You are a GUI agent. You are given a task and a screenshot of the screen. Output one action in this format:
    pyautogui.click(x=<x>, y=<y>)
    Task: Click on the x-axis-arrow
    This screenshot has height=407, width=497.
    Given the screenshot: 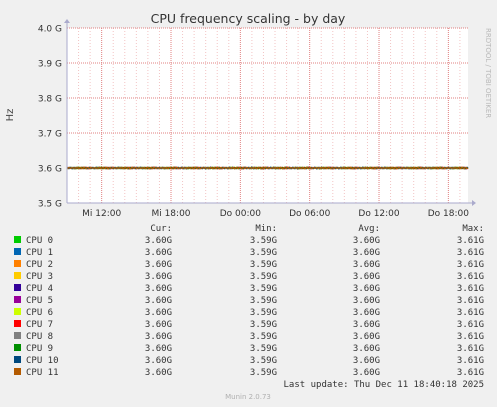 What is the action you would take?
    pyautogui.click(x=474, y=203)
    